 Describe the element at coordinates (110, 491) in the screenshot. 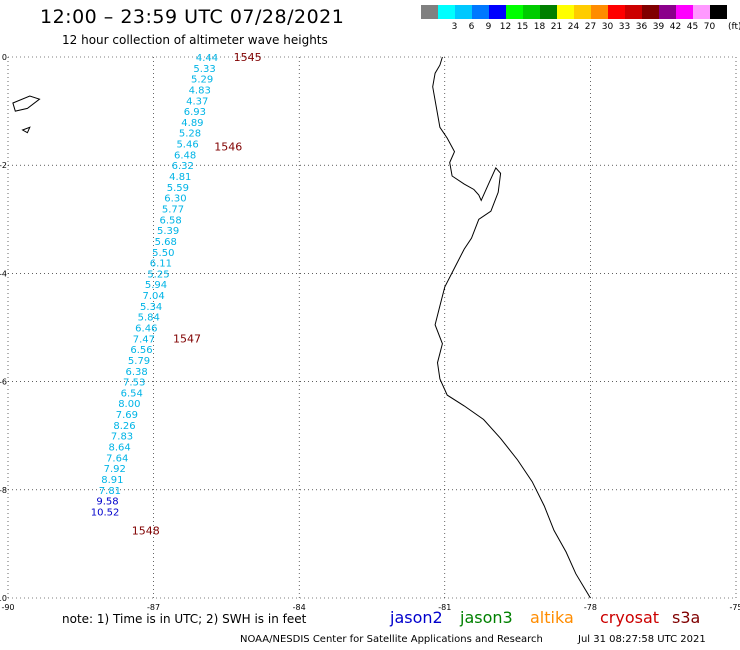

I see `wave-height-value: 7.81` at that location.